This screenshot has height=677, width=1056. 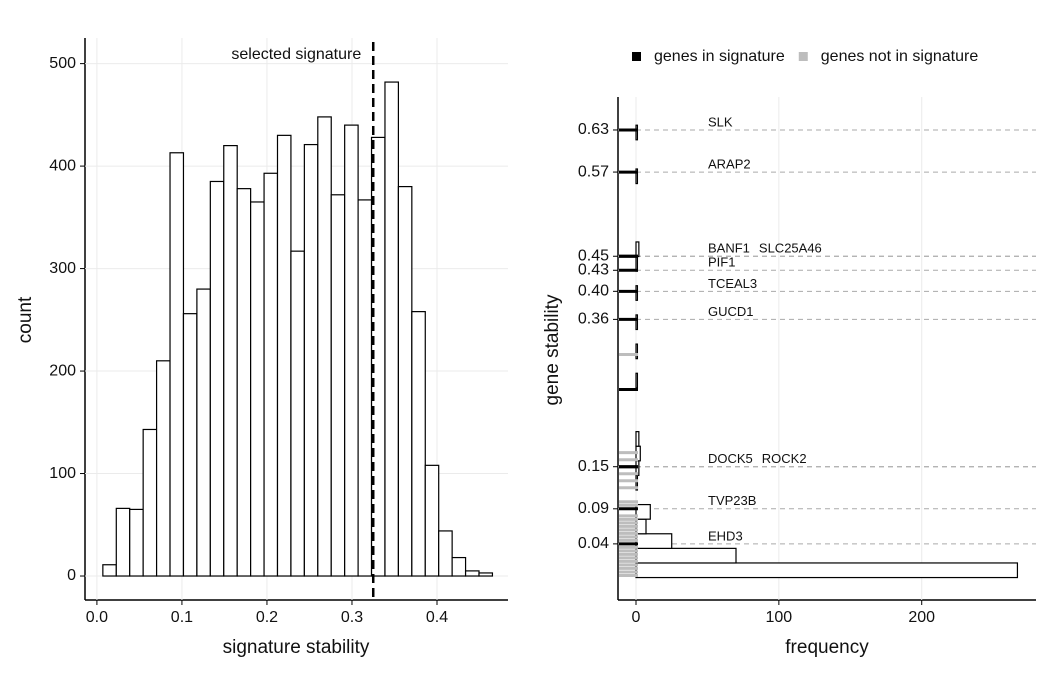 What do you see at coordinates (593, 466) in the screenshot?
I see `y-tick-label: 0.15` at bounding box center [593, 466].